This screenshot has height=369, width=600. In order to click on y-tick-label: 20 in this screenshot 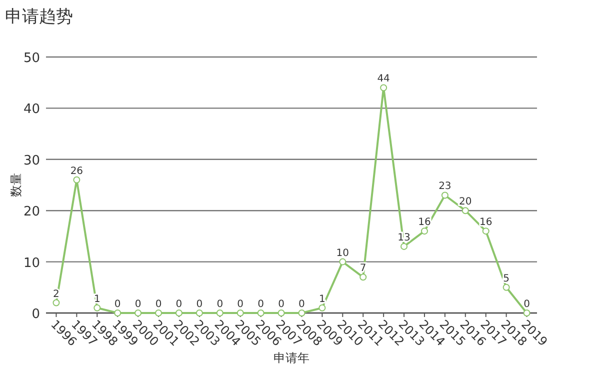, I will do `click(31, 212)`.